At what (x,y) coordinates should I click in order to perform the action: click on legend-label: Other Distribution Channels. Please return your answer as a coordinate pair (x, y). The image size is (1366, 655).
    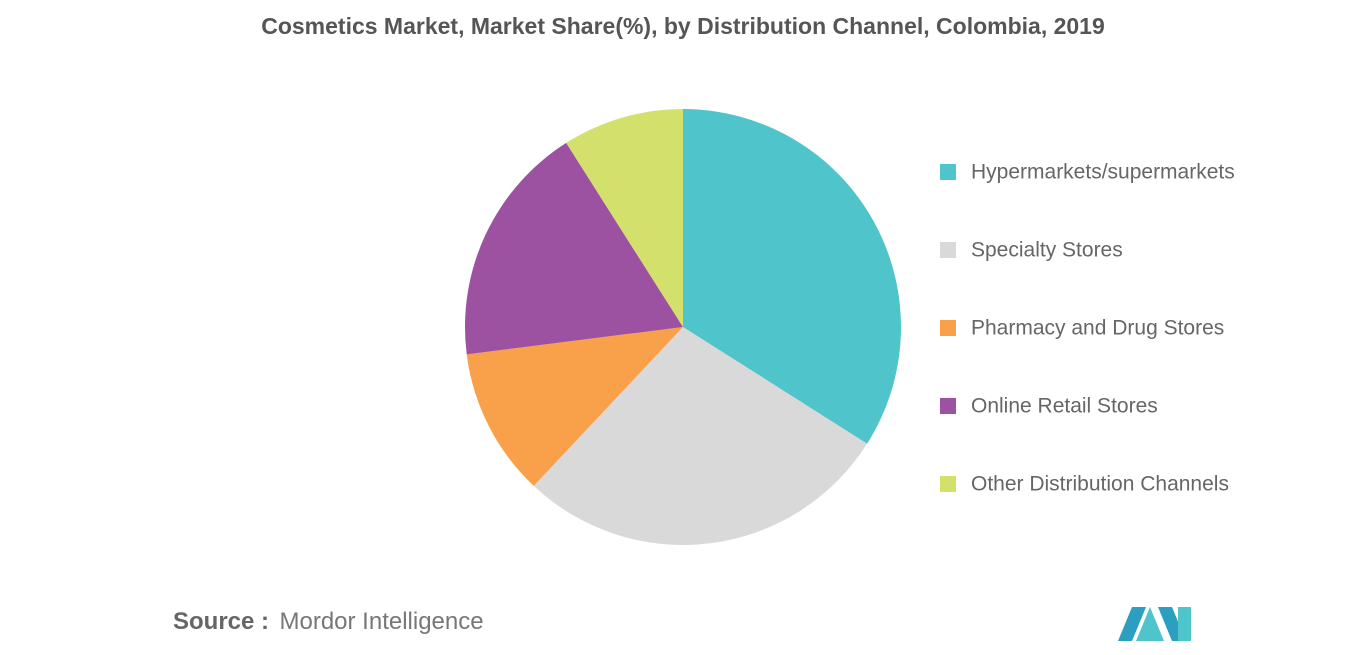
    Looking at the image, I should click on (1100, 484).